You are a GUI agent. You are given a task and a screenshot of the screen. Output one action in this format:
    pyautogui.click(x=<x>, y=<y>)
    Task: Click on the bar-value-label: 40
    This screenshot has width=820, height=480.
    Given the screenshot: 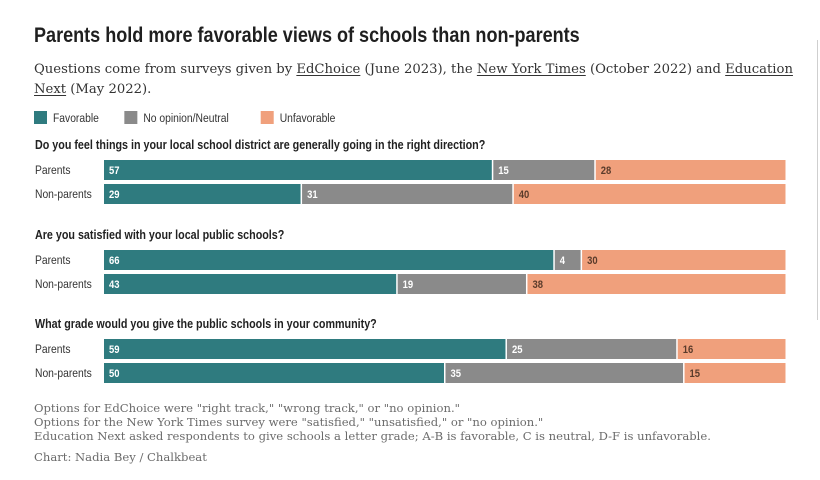 What is the action you would take?
    pyautogui.click(x=524, y=195)
    